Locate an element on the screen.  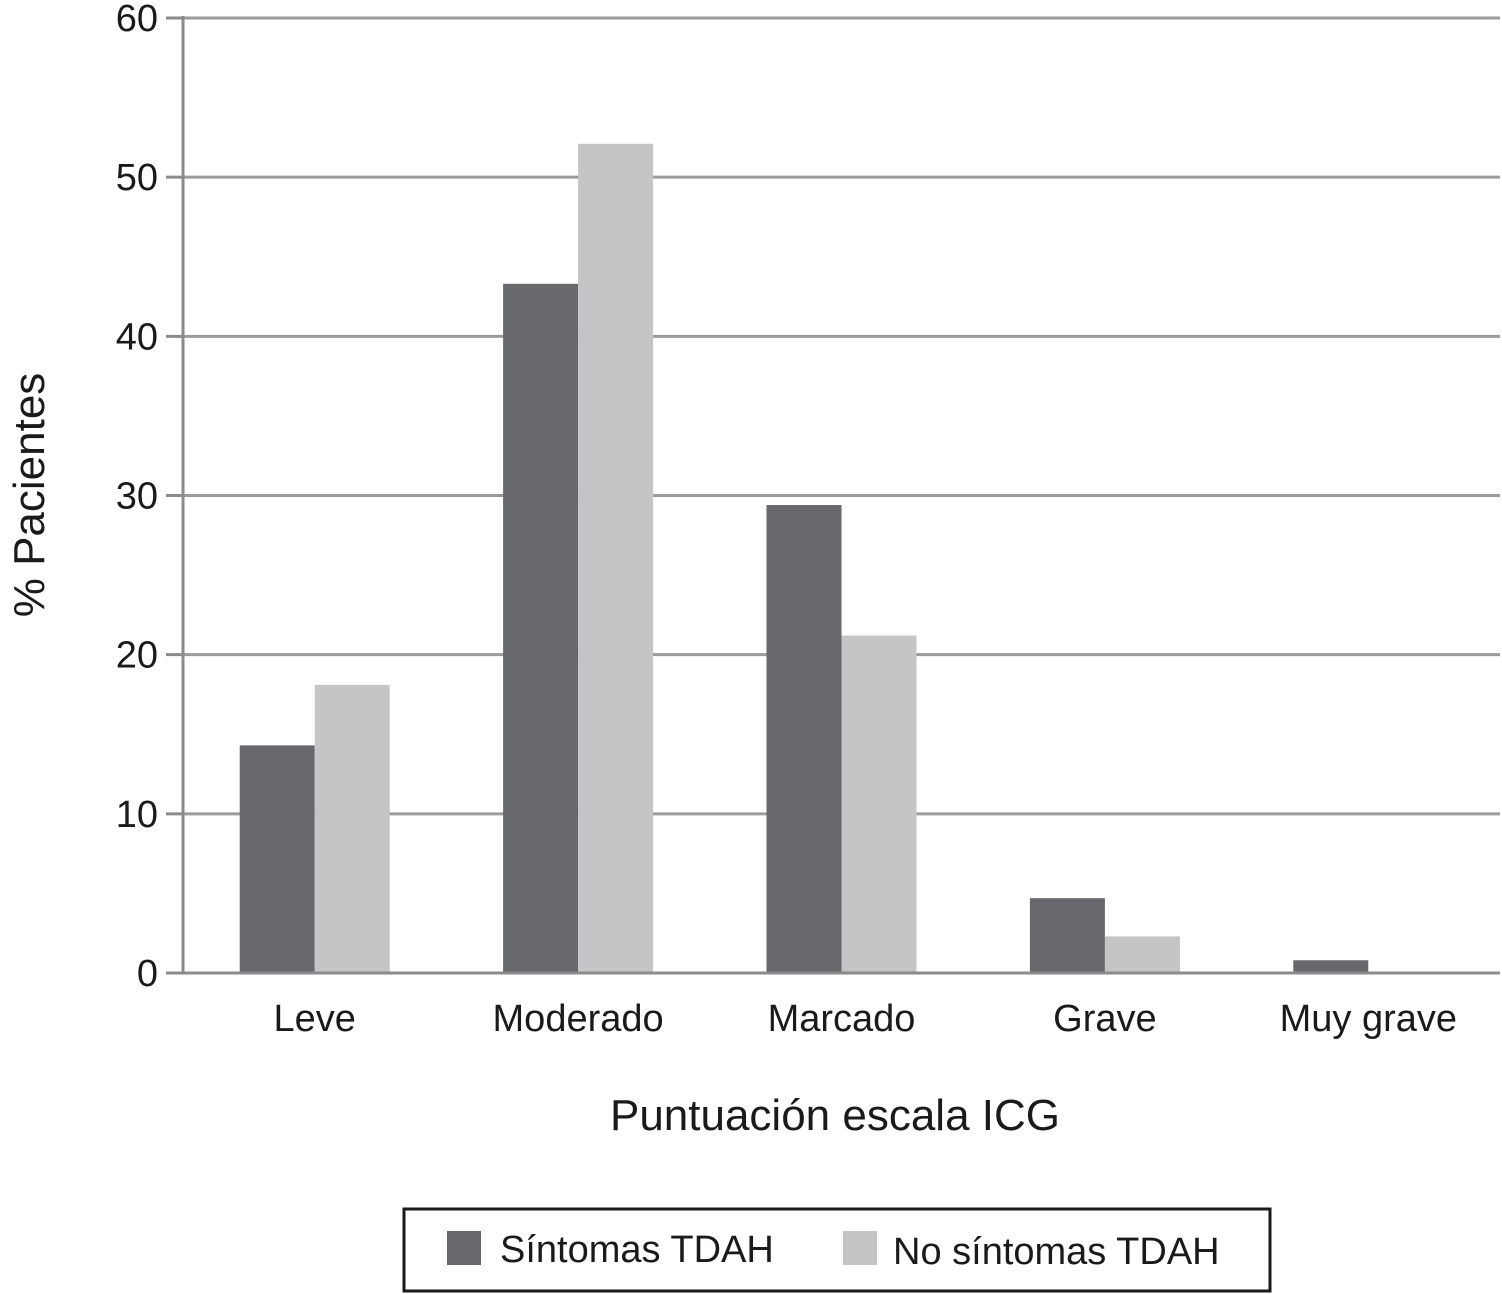
y-tick-labels: 0 10 20 30 40 50 60 is located at coordinates (137, 497).